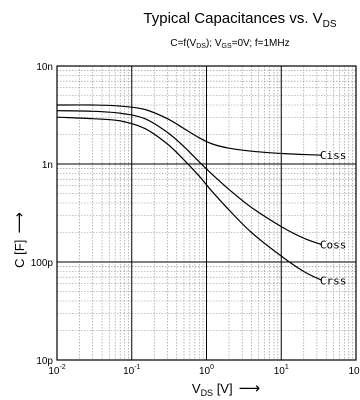  What do you see at coordinates (281, 370) in the screenshot?
I see `x-tick-label: 10¹` at bounding box center [281, 370].